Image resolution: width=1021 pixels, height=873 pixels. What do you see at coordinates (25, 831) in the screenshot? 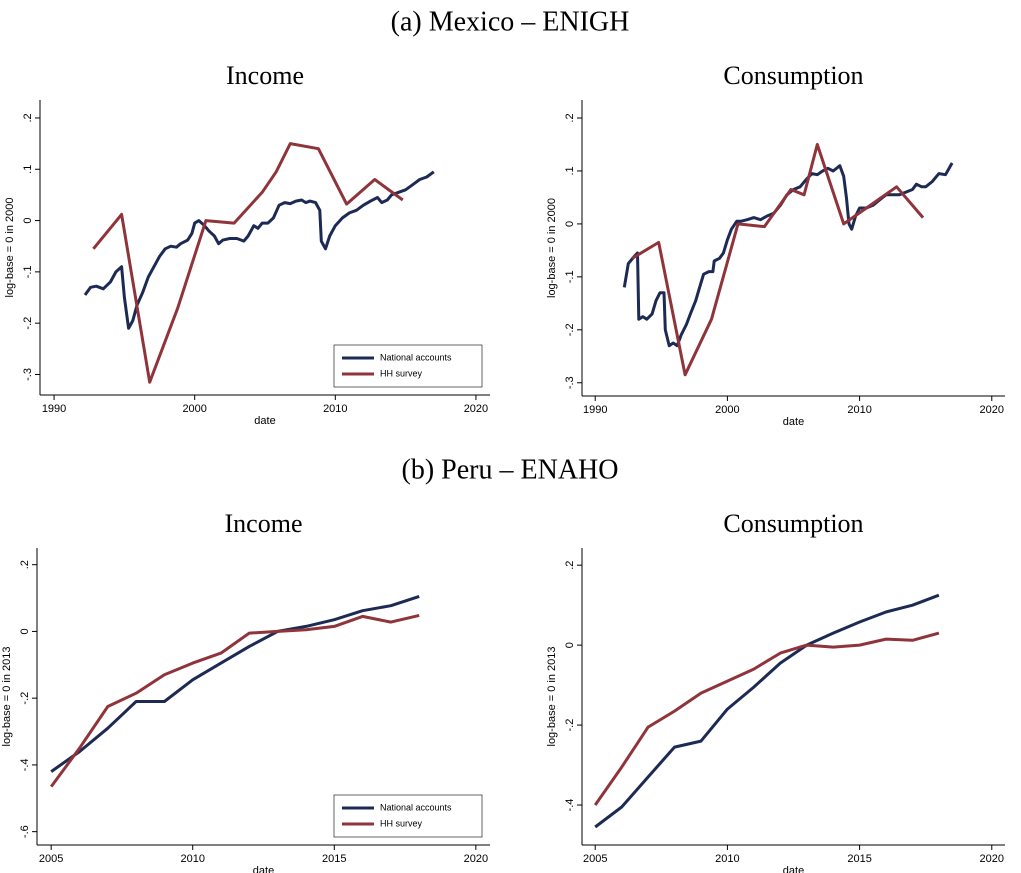
I see `y-tick-label: -.6` at bounding box center [25, 831].